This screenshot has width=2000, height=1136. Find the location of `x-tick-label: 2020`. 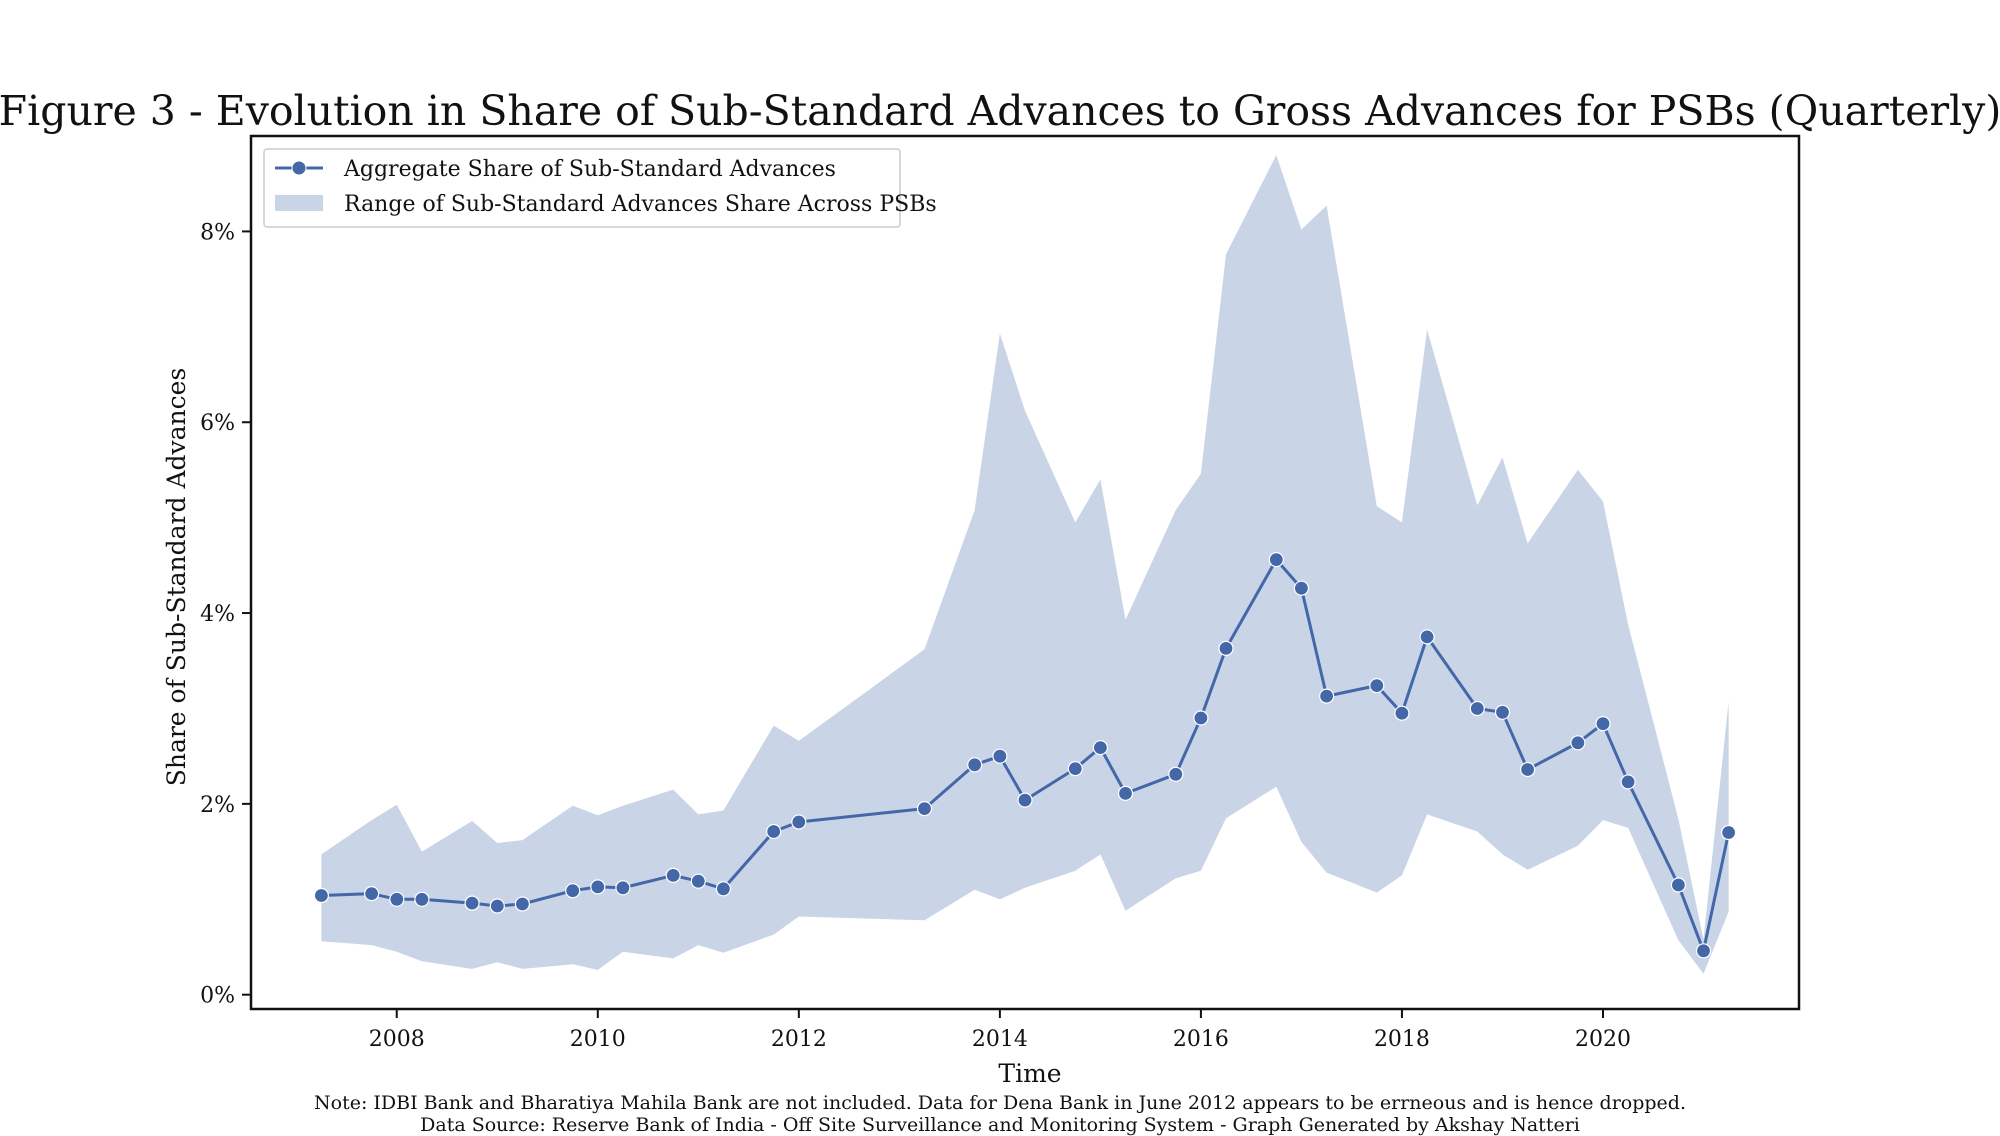

x-tick-label: 2020 is located at coordinates (1603, 1039).